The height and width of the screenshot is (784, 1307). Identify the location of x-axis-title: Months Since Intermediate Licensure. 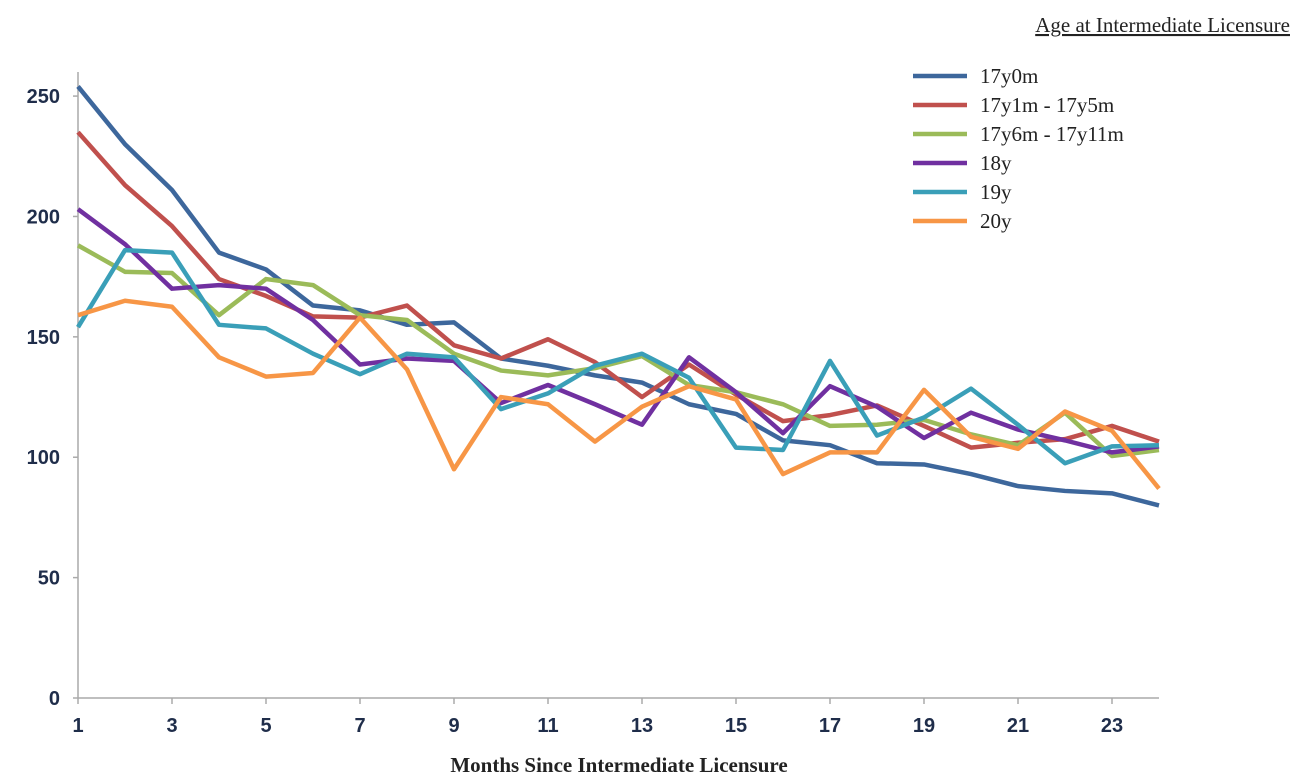
(618, 765).